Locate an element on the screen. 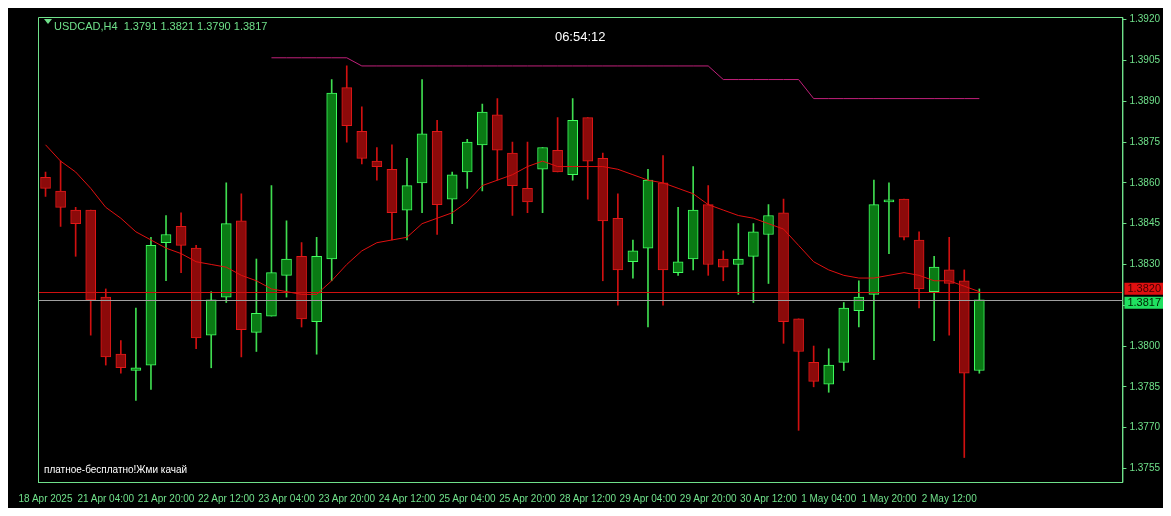 This screenshot has width=1171, height=516. annotation: платное-бесплатно!Жми качай is located at coordinates (116, 469).